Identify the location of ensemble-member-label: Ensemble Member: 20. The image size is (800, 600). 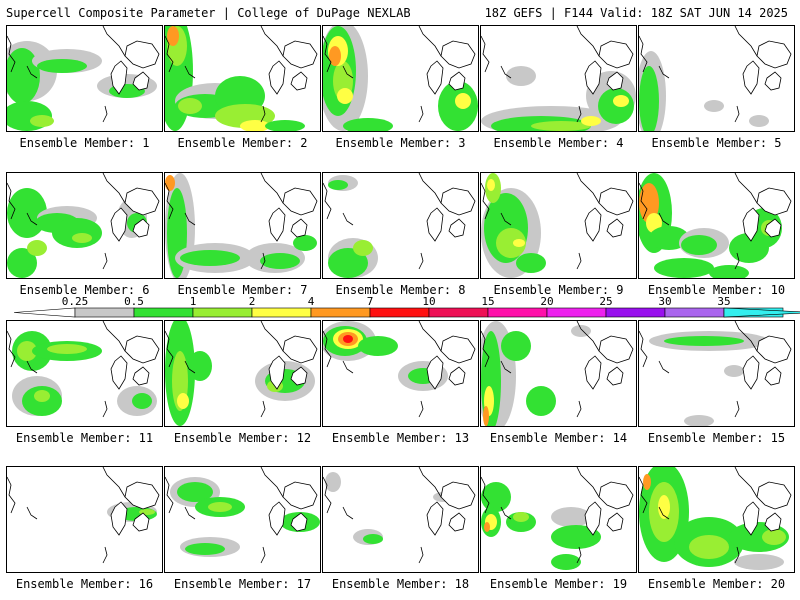
(716, 584).